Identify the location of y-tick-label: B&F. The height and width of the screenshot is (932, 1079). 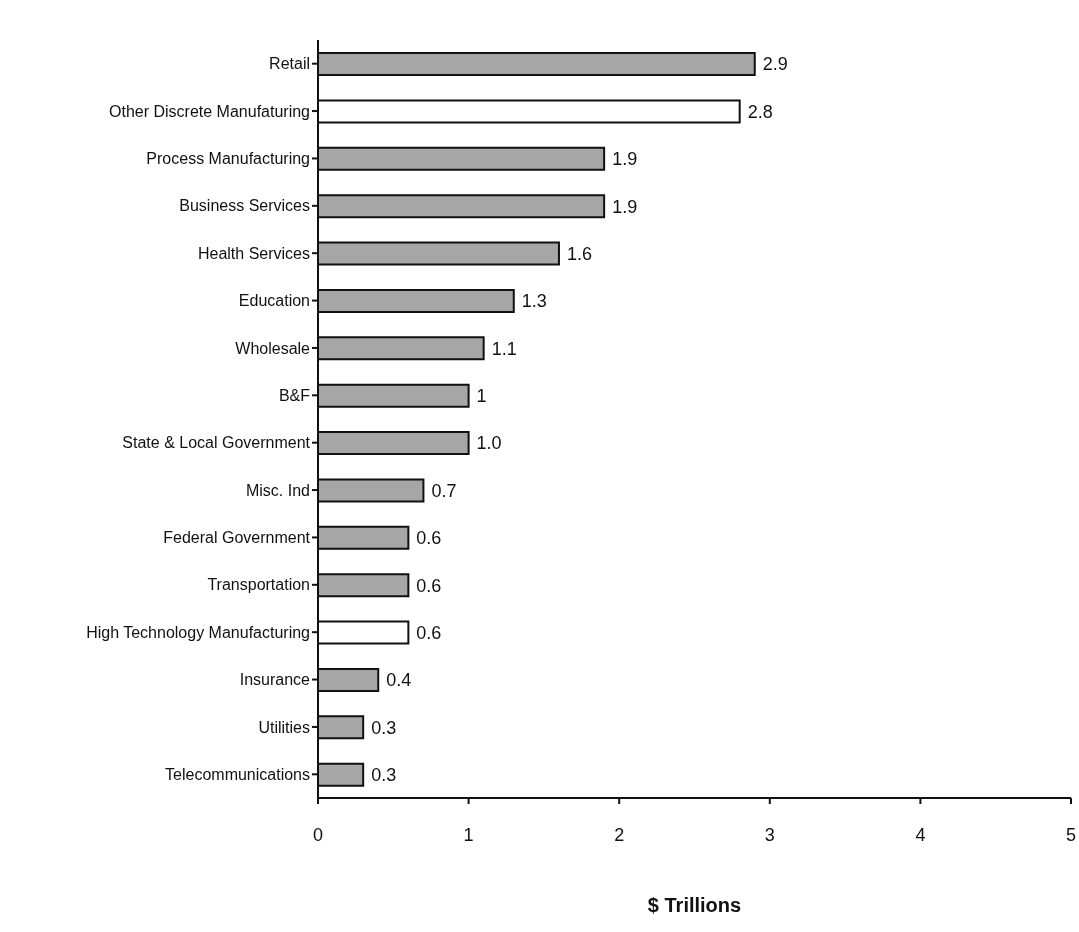
(294, 395).